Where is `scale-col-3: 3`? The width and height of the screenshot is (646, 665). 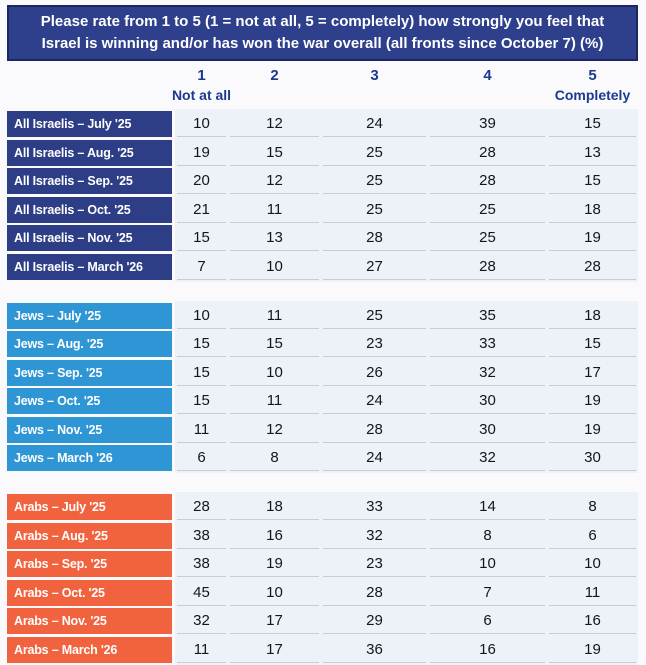
scale-col-3: 3 is located at coordinates (374, 85).